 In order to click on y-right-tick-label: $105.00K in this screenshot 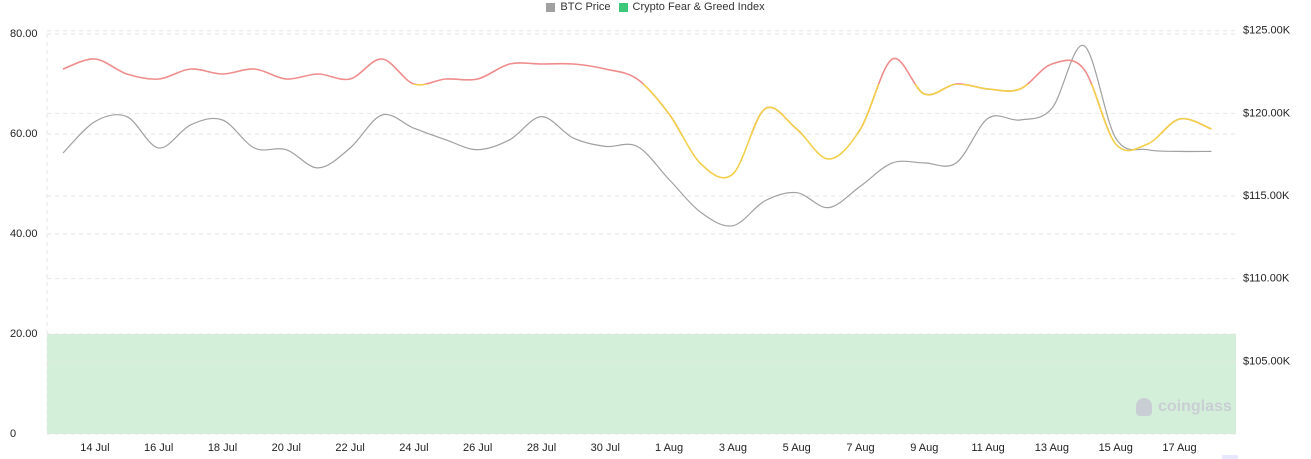, I will do `click(1267, 361)`.